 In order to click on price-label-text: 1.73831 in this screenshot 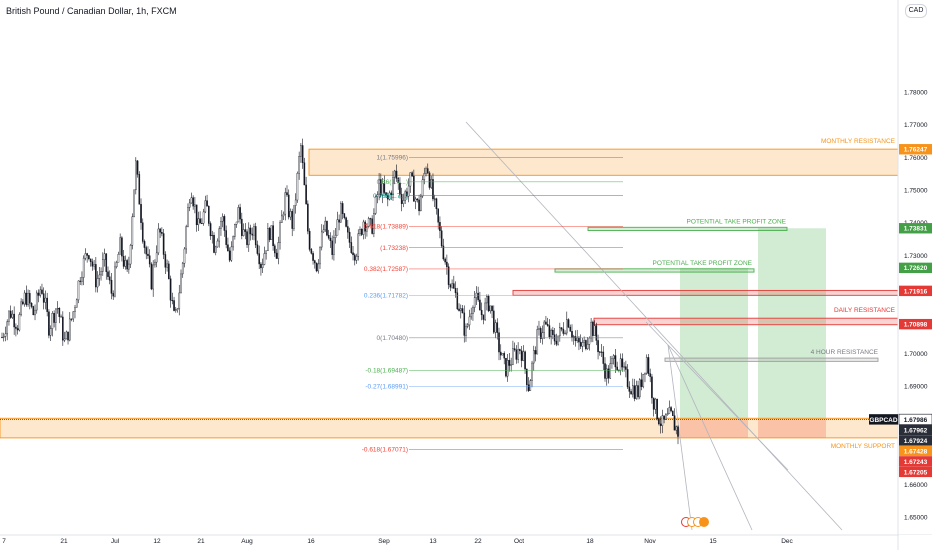, I will do `click(916, 229)`.